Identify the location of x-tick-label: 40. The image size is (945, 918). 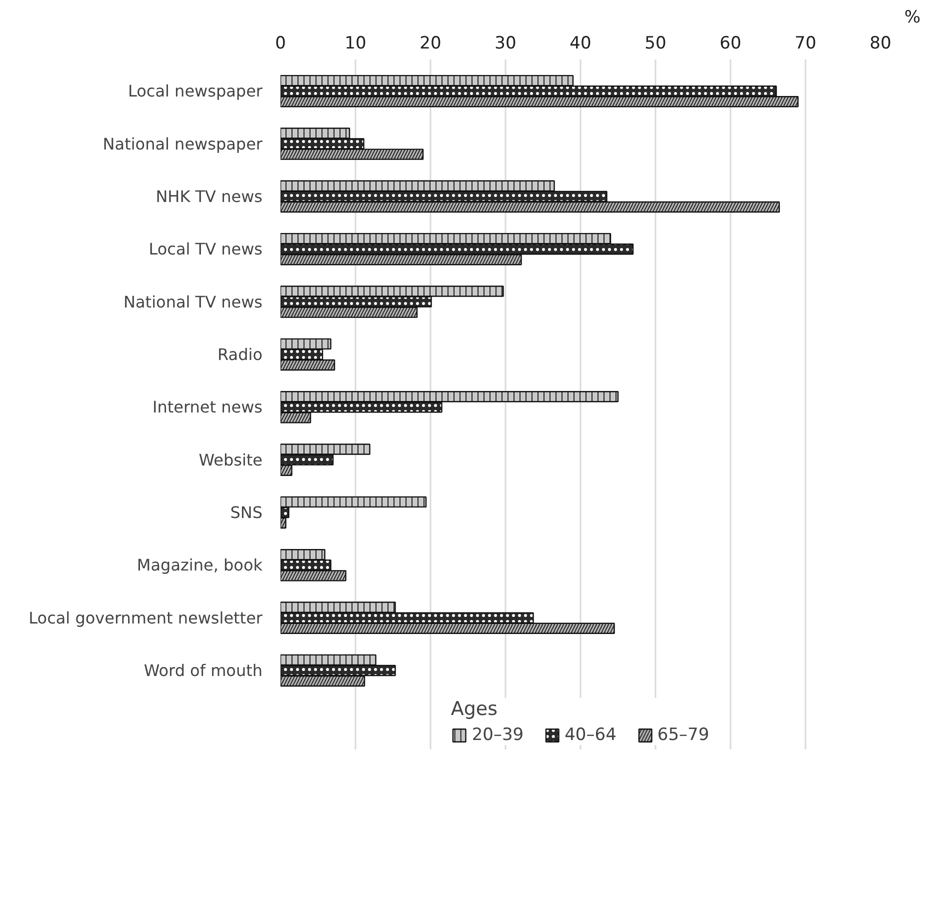
(581, 44).